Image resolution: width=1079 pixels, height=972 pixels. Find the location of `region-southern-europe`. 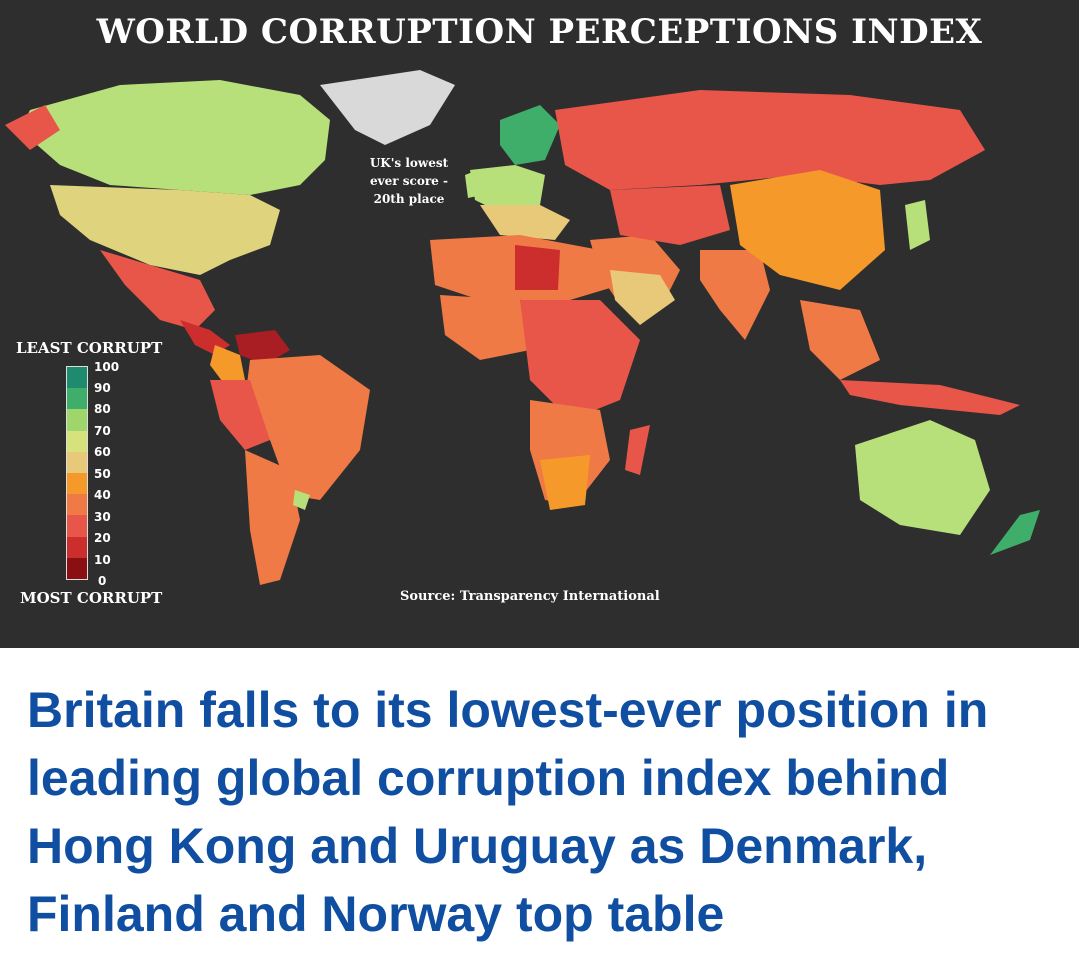

region-southern-europe is located at coordinates (525, 222).